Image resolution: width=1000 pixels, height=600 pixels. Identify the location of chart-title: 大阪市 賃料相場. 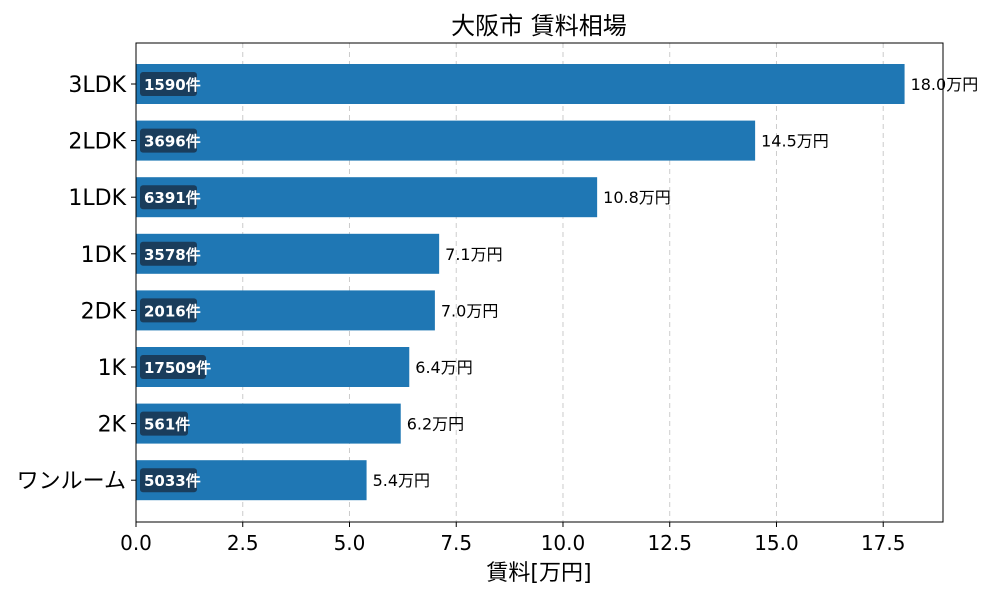
(539, 26).